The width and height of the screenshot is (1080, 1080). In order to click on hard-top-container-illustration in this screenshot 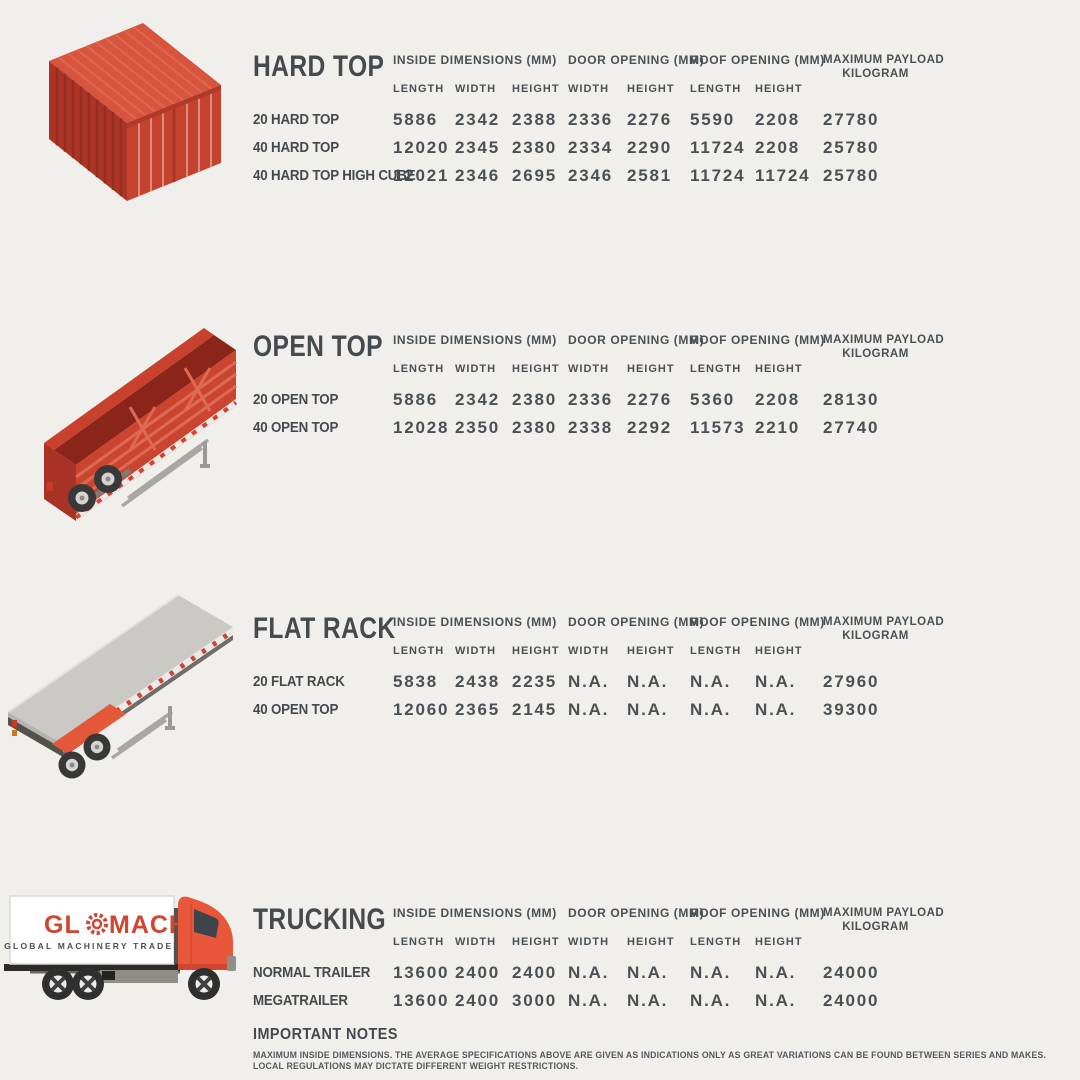, I will do `click(121, 108)`.